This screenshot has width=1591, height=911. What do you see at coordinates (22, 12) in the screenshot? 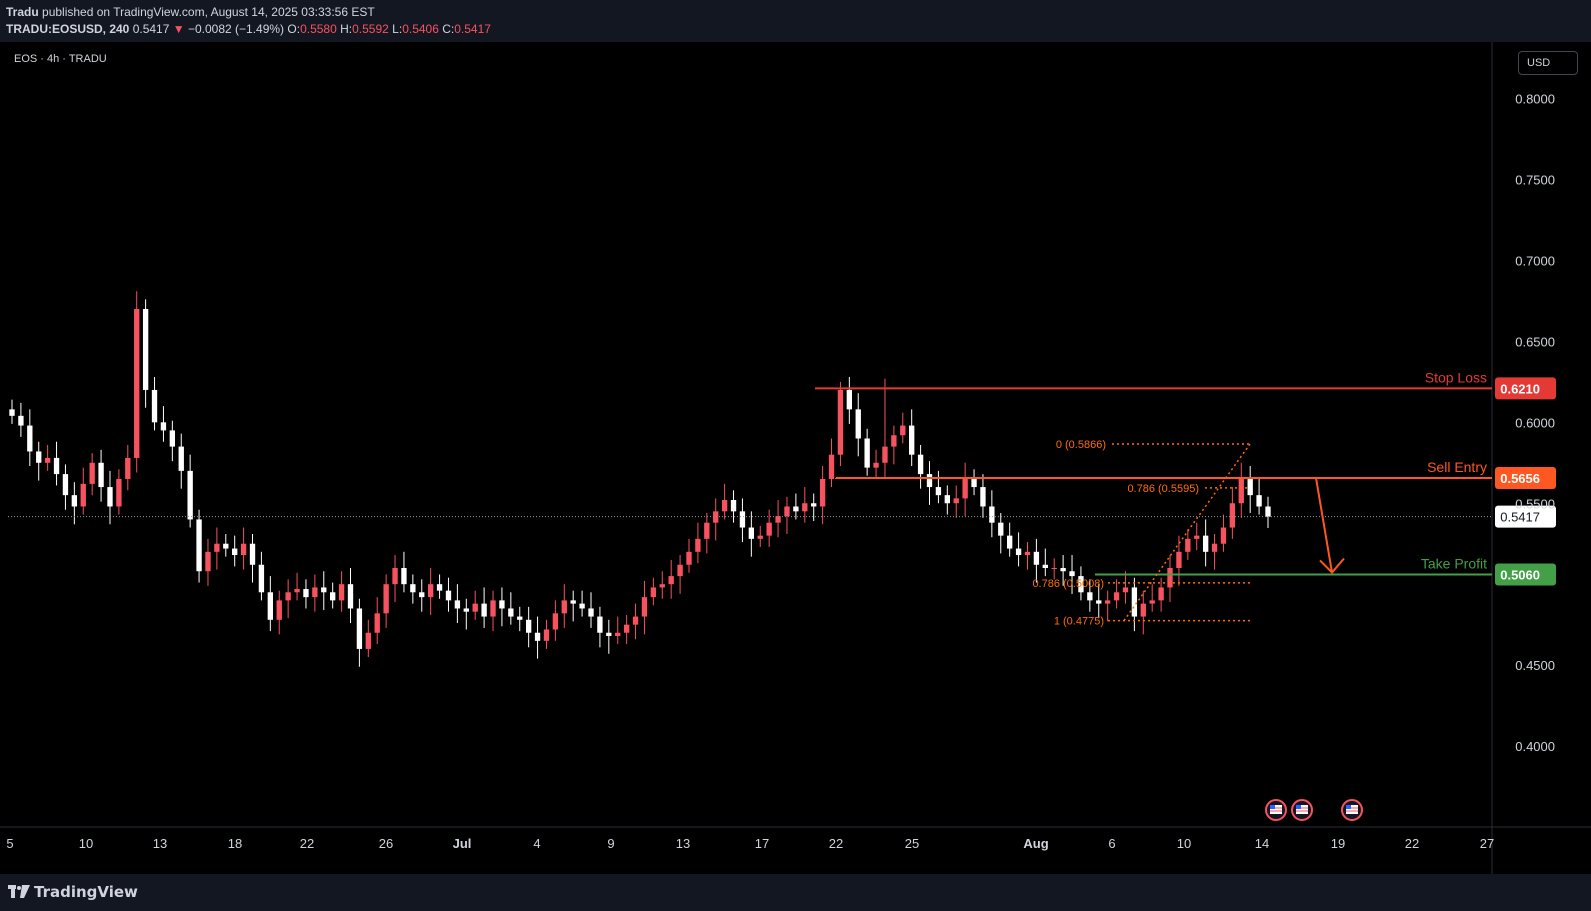
I see `author-name: Tradu` at bounding box center [22, 12].